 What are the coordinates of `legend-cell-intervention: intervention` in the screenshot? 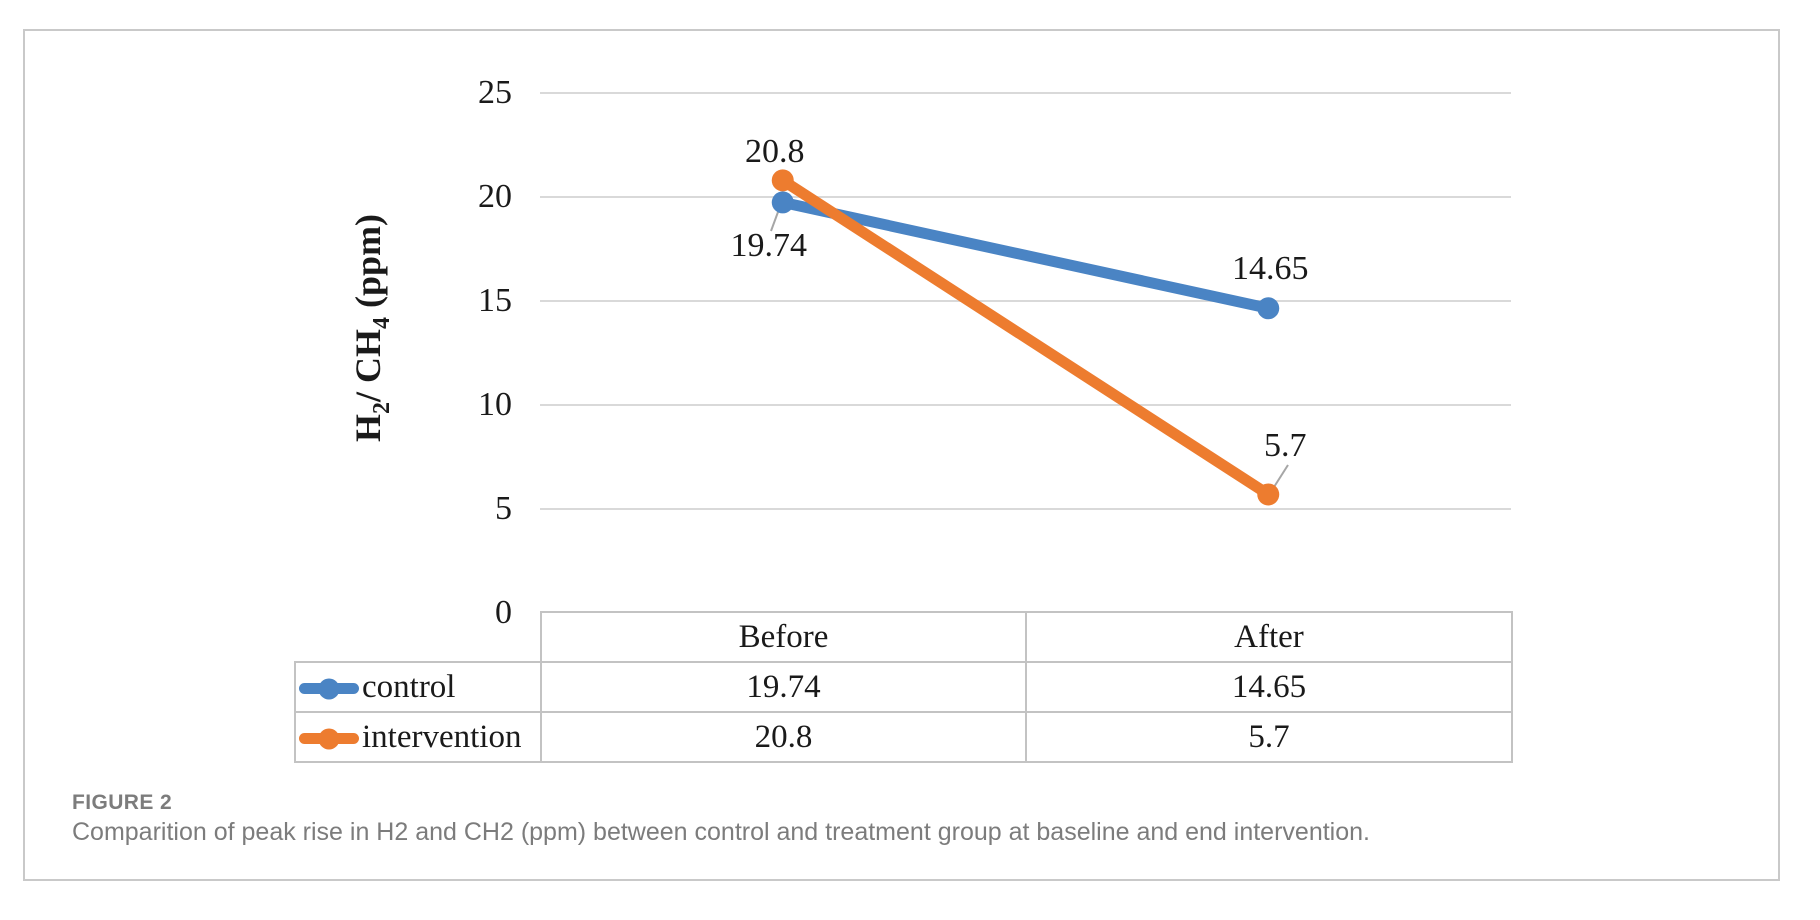 It's located at (418, 737).